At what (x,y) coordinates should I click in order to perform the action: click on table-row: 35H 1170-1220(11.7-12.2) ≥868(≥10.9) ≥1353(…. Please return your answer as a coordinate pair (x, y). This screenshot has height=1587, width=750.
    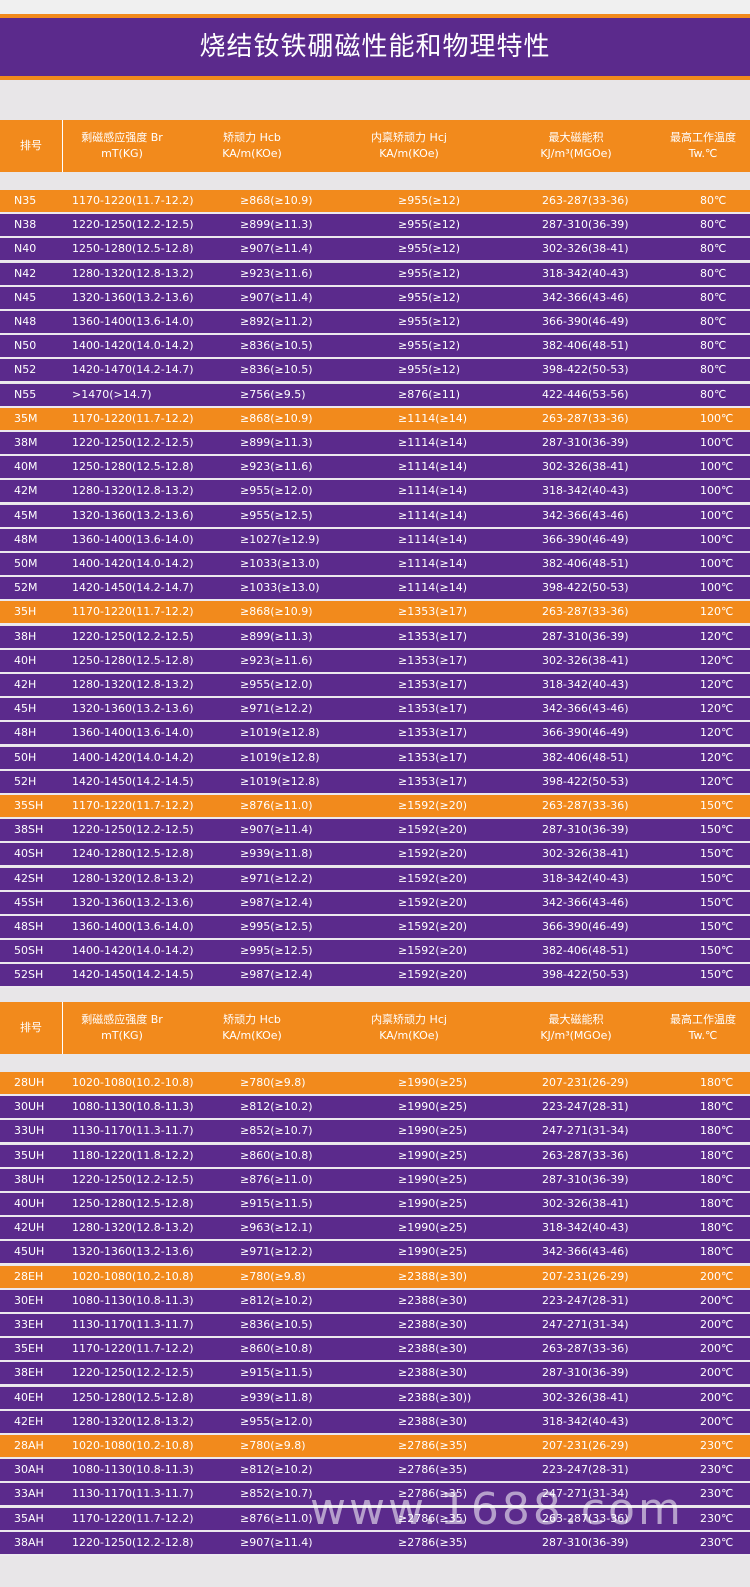
    Looking at the image, I should click on (375, 613).